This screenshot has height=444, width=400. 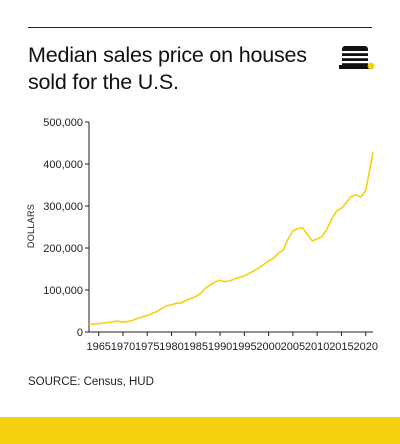 What do you see at coordinates (63, 291) in the screenshot?
I see `y-tick-label: 100,000` at bounding box center [63, 291].